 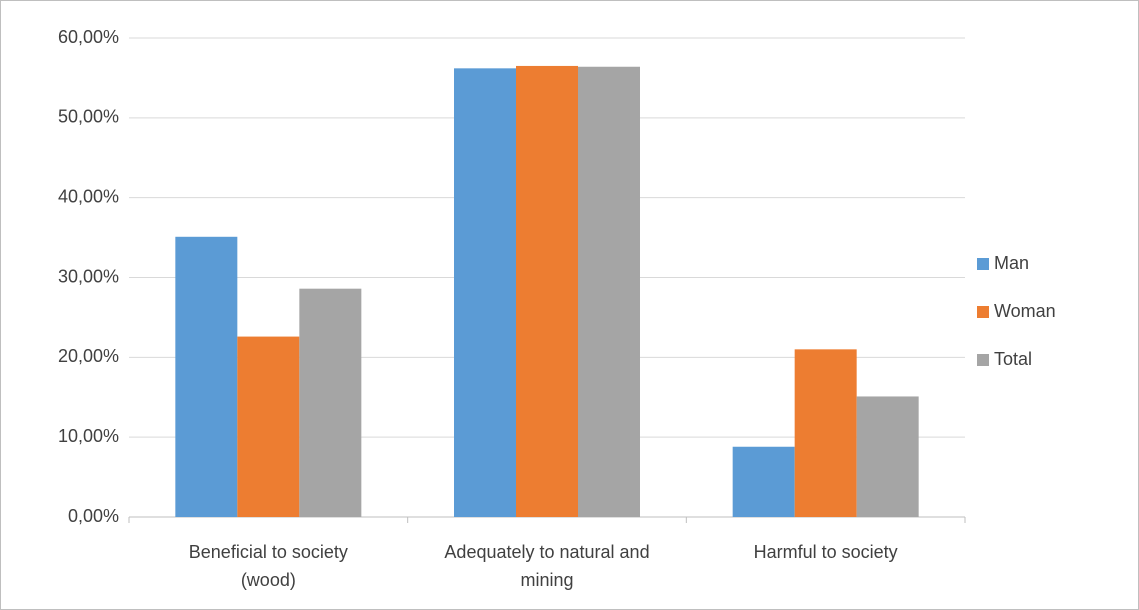 I want to click on y-tick-label: 50,00%, so click(x=88, y=117).